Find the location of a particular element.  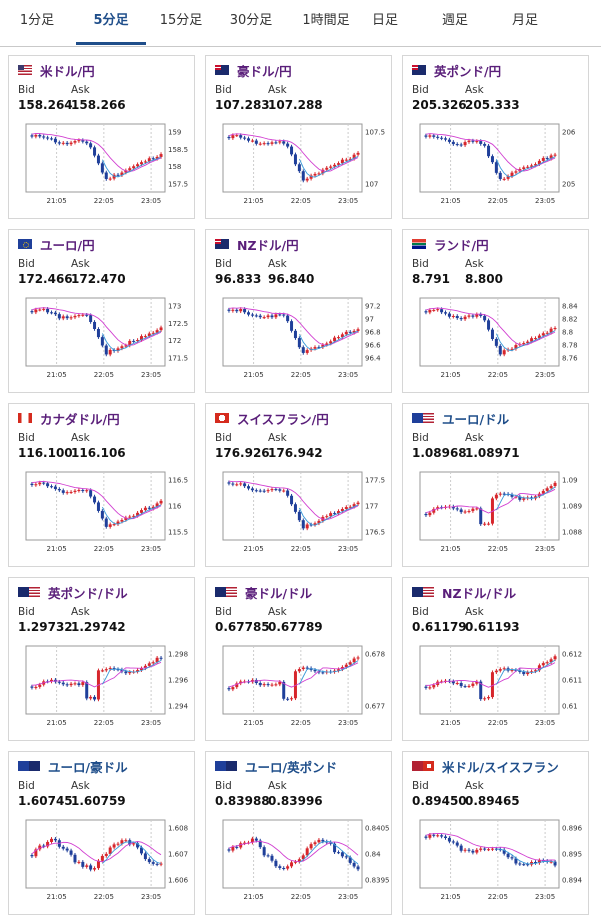

card-header: NZドル/円 is located at coordinates (257, 244).